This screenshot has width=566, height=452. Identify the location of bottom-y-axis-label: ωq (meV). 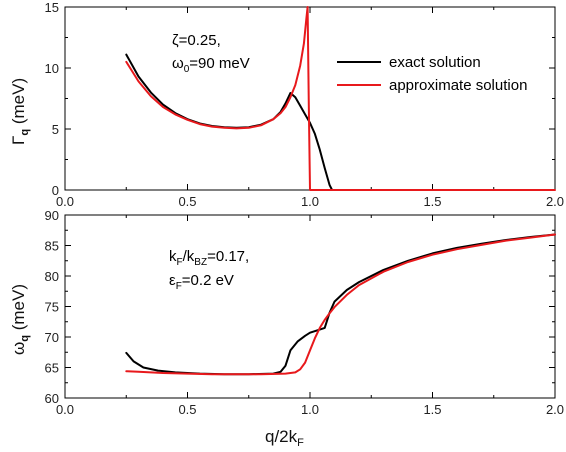
(20, 319).